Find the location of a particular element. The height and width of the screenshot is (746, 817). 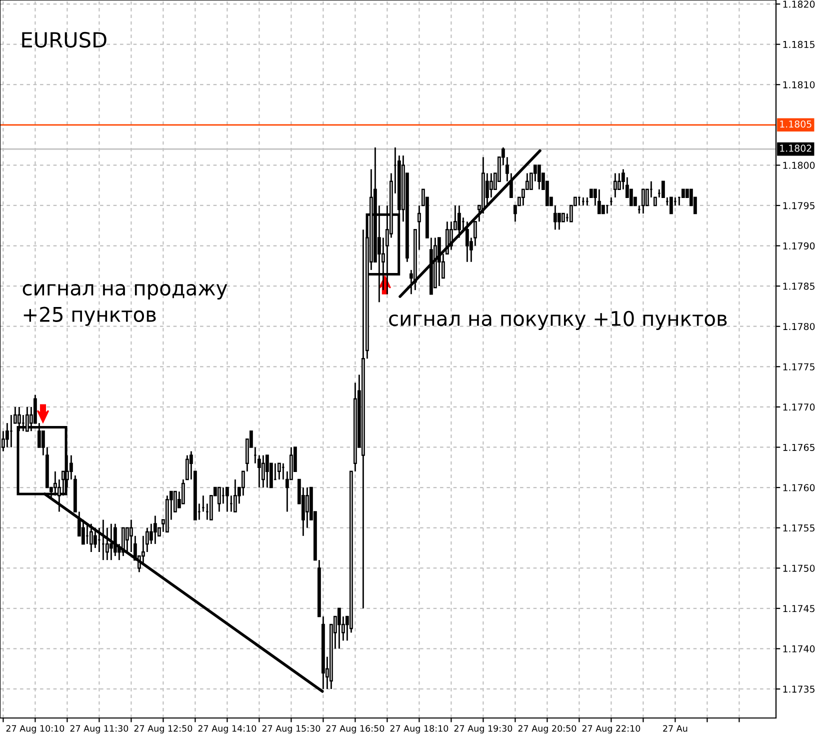

y-tick-label: 1.1790 is located at coordinates (799, 246).